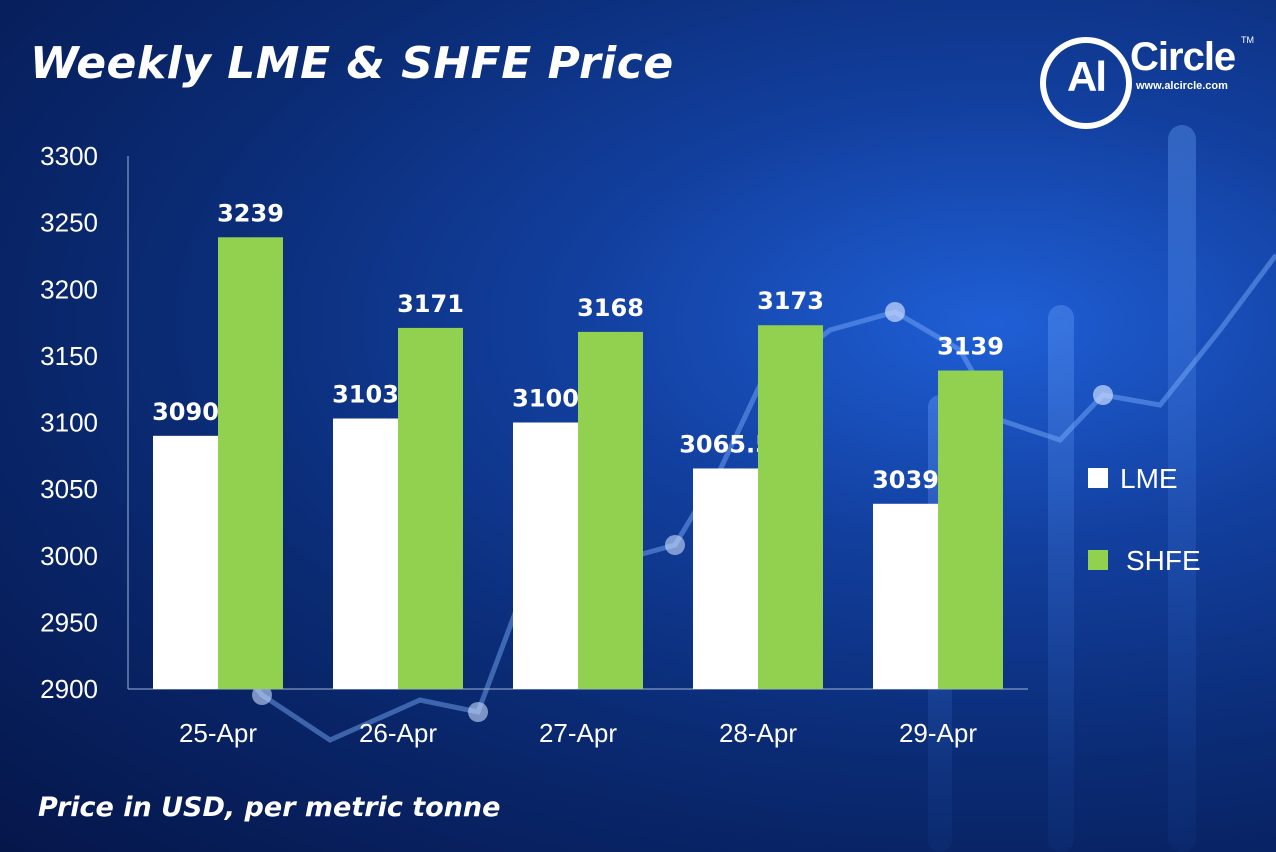  I want to click on alcircle-logo: Al Circle TM www.alcircle.com, so click(1146, 85).